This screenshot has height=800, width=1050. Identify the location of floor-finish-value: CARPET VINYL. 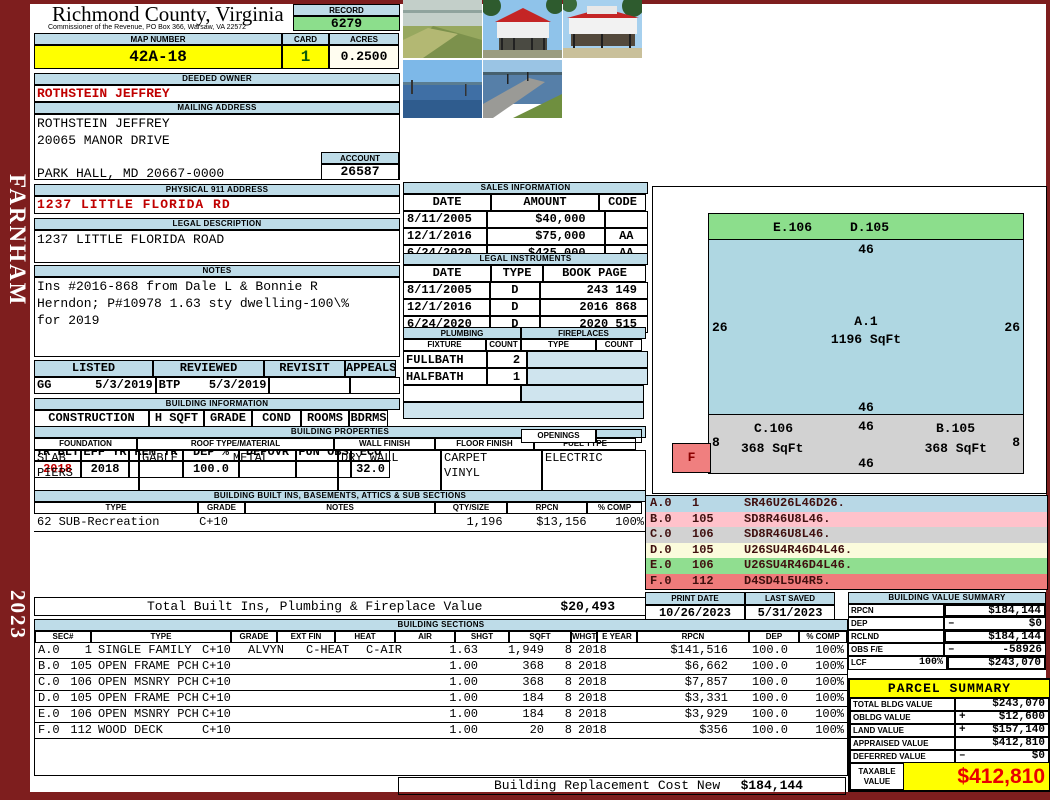
(491, 471).